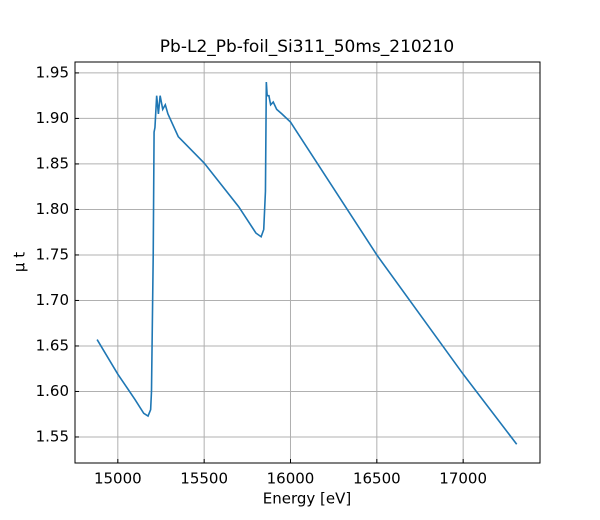  What do you see at coordinates (307, 499) in the screenshot?
I see `x-axis-label: Energy [eV]` at bounding box center [307, 499].